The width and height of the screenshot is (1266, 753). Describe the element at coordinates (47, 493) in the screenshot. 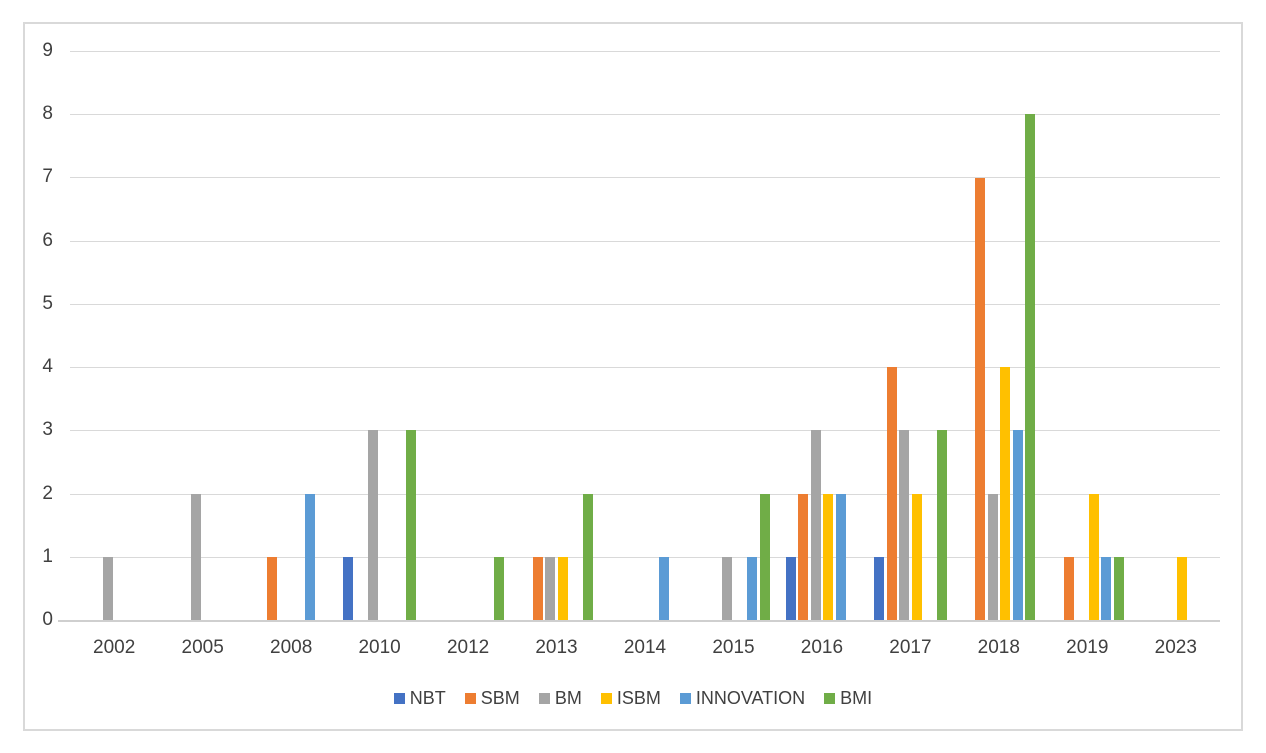

I see `y-axis-tick-label-2: 2` at that location.